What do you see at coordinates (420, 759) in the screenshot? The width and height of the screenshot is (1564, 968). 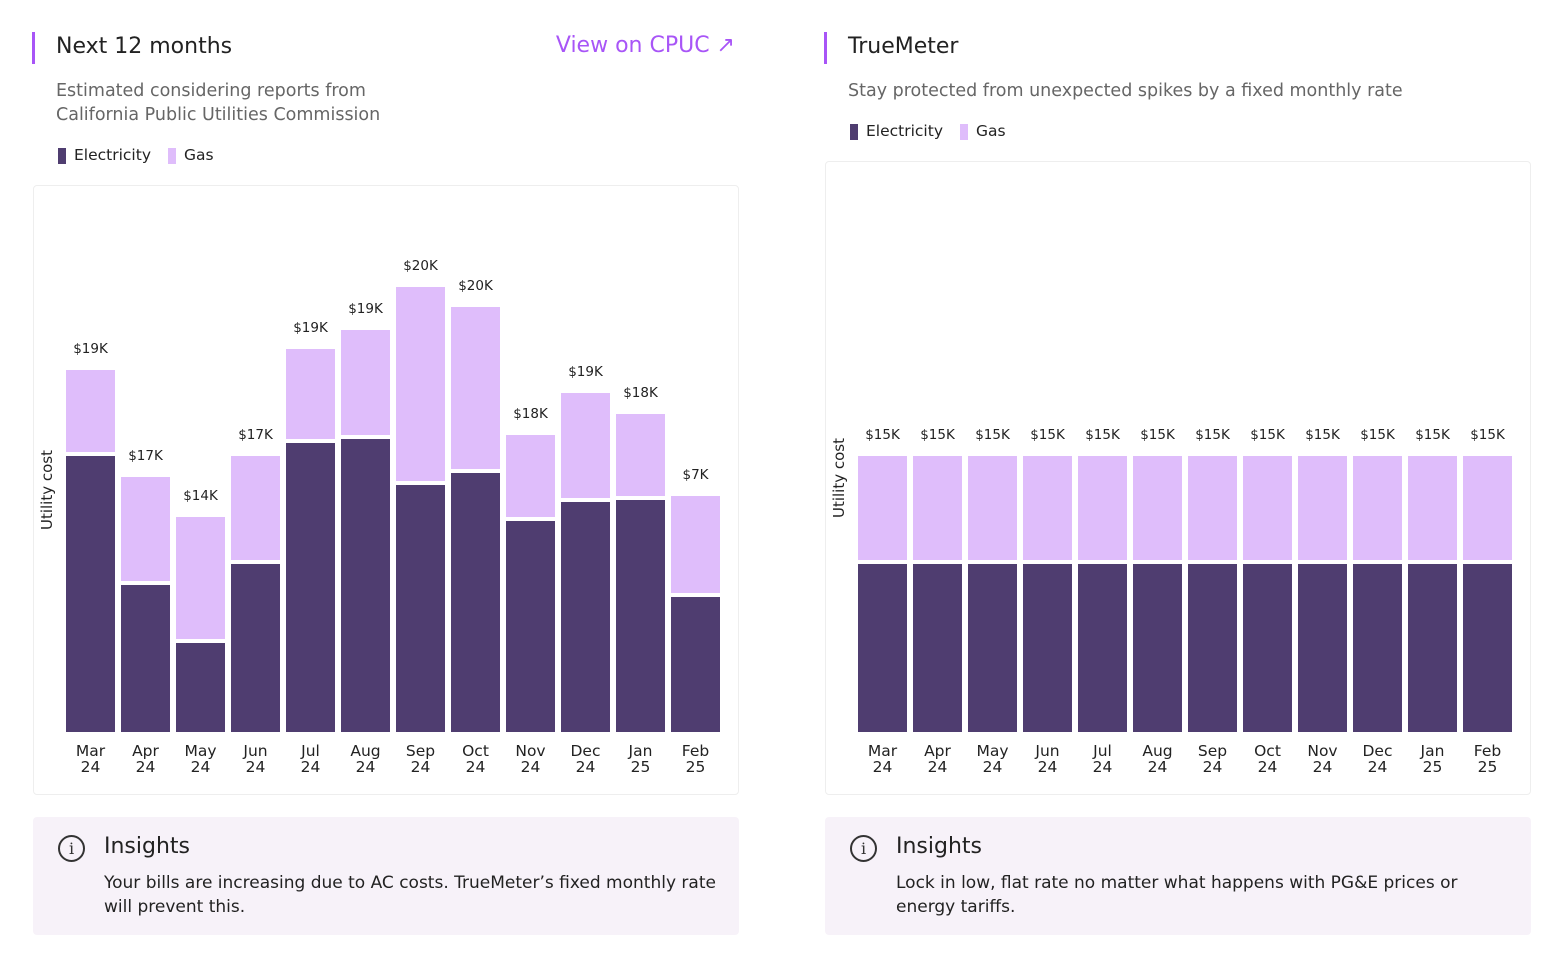 I see `x-tick-label: Sep 24` at bounding box center [420, 759].